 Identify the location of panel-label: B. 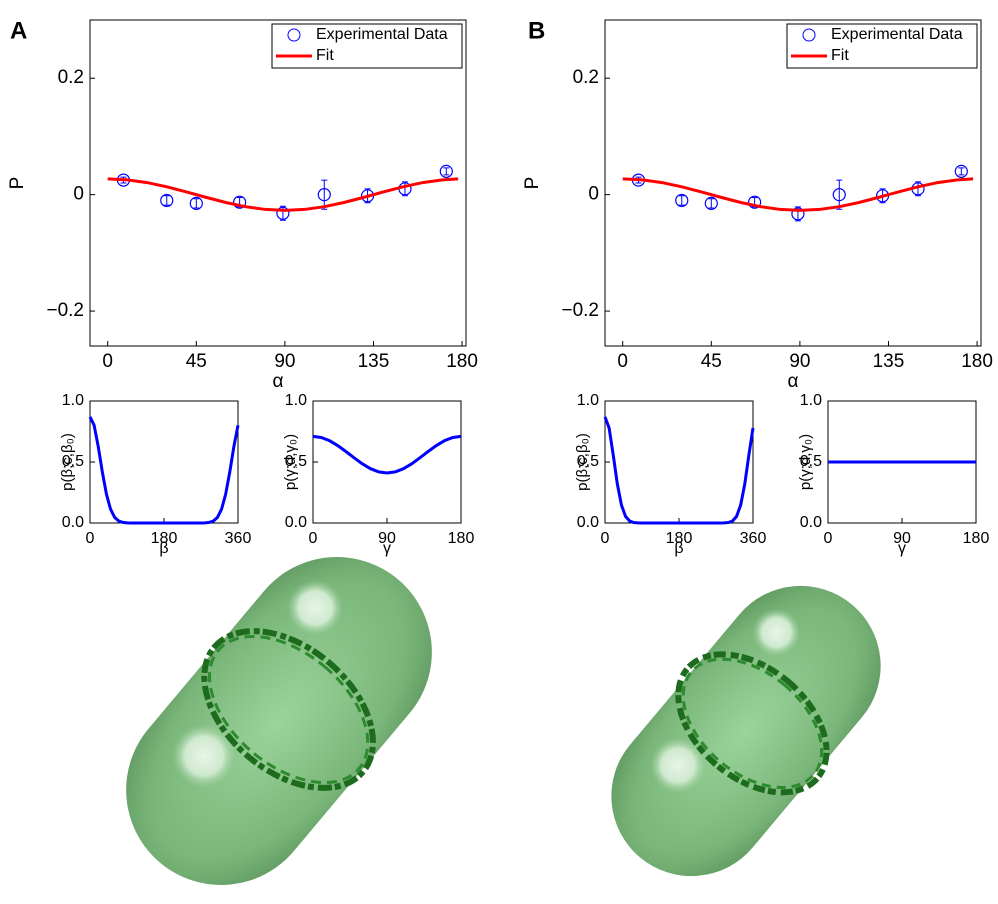
(536, 30).